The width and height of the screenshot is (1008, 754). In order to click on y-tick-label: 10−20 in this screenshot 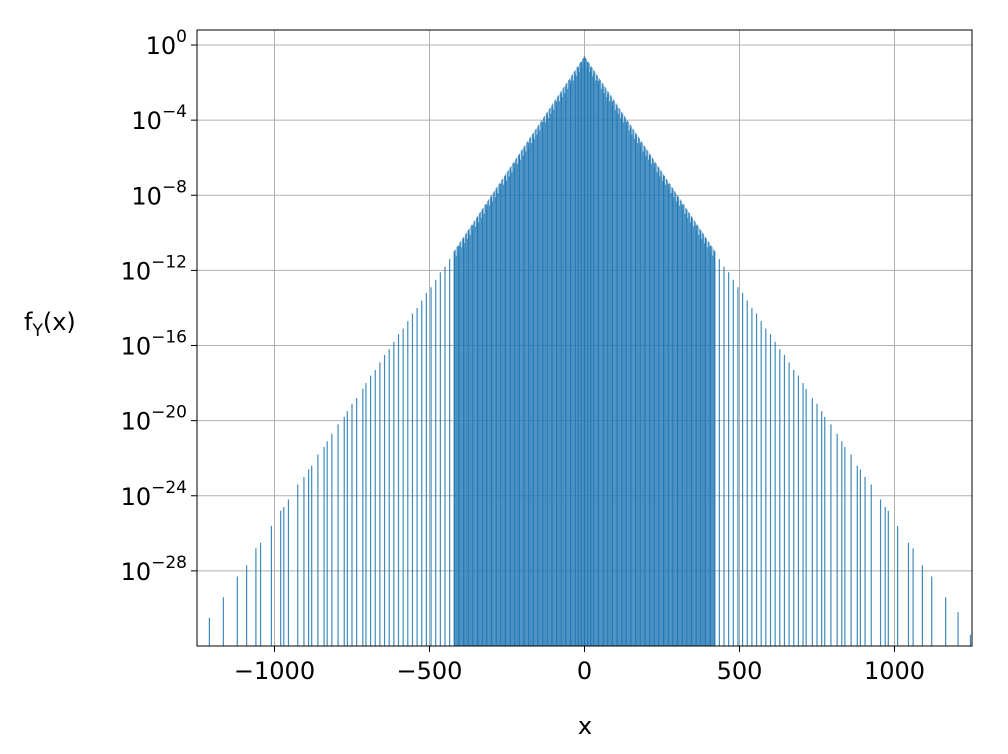, I will do `click(154, 419)`.